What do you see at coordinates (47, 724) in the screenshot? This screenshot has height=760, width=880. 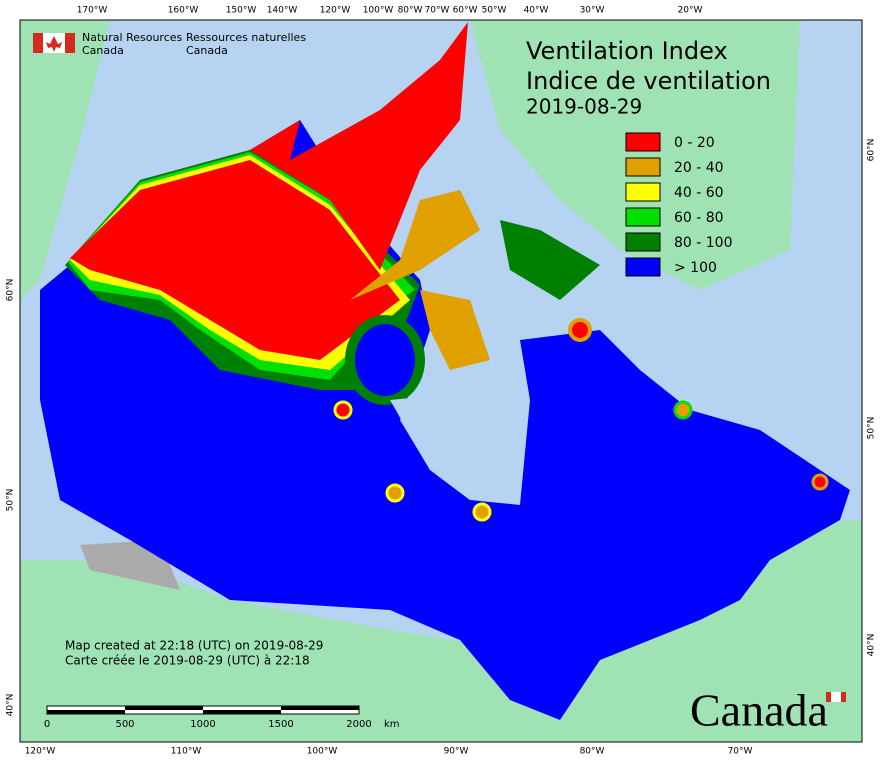 I see `scale-tick-label: 0` at bounding box center [47, 724].